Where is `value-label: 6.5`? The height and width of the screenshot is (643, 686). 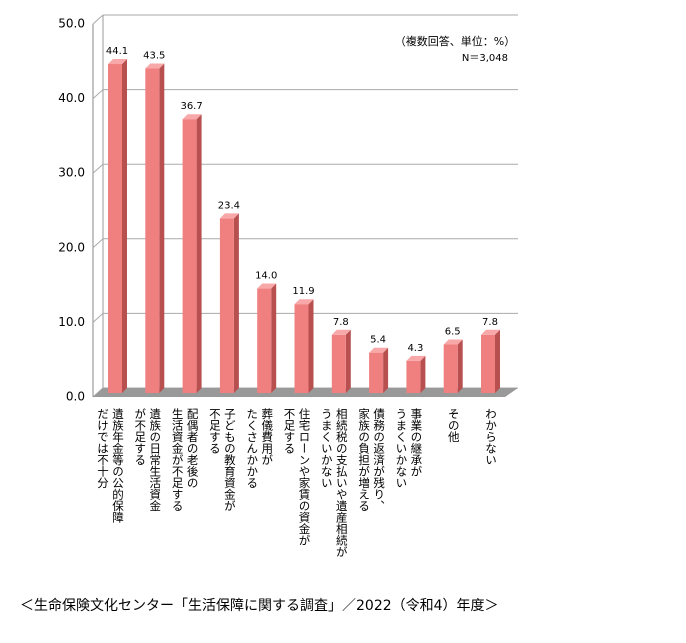
value-label: 6.5 is located at coordinates (453, 332).